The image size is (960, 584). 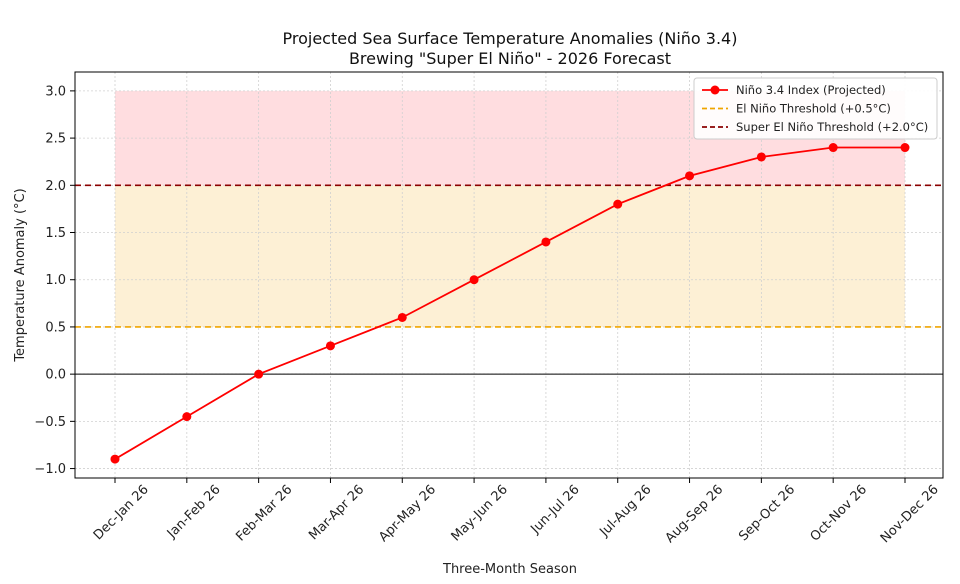 I want to click on y-tick-label-4: 1.0, so click(x=55, y=280).